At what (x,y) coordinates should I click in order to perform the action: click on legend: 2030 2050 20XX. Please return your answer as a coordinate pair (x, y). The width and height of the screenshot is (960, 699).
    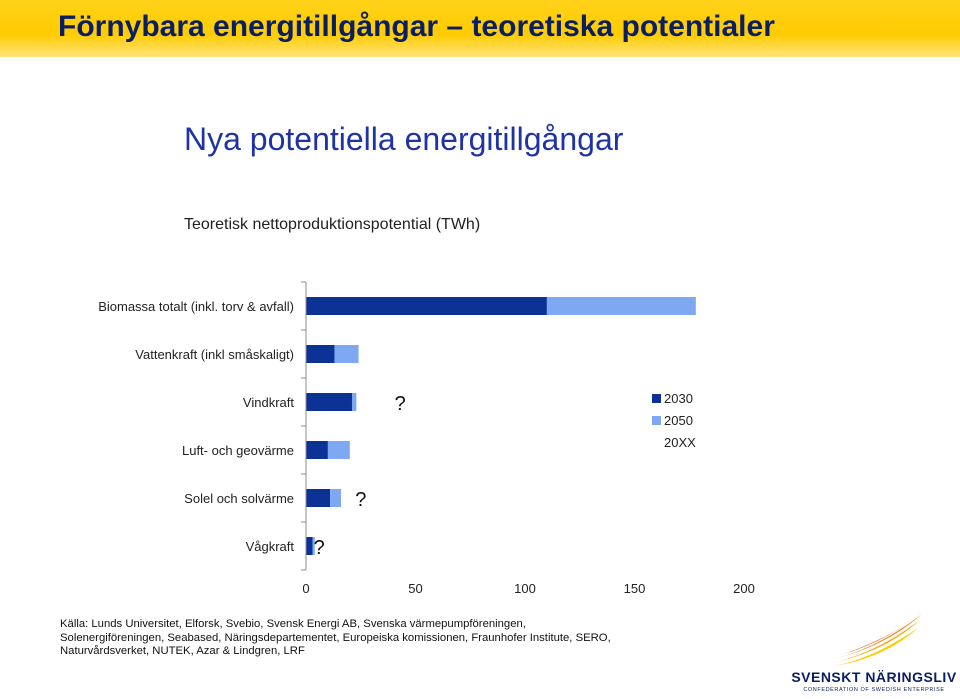
    Looking at the image, I should click on (674, 420).